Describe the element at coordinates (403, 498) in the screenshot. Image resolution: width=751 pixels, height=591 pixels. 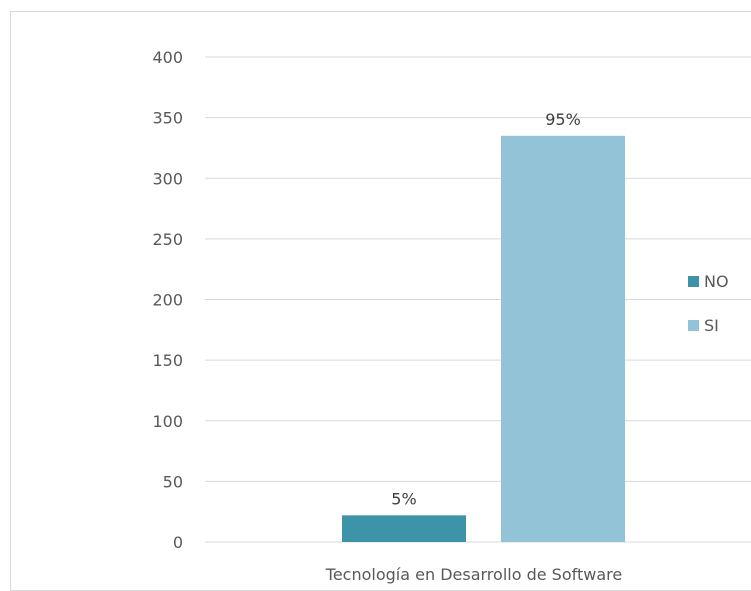
I see `data-label-no: 5%` at that location.